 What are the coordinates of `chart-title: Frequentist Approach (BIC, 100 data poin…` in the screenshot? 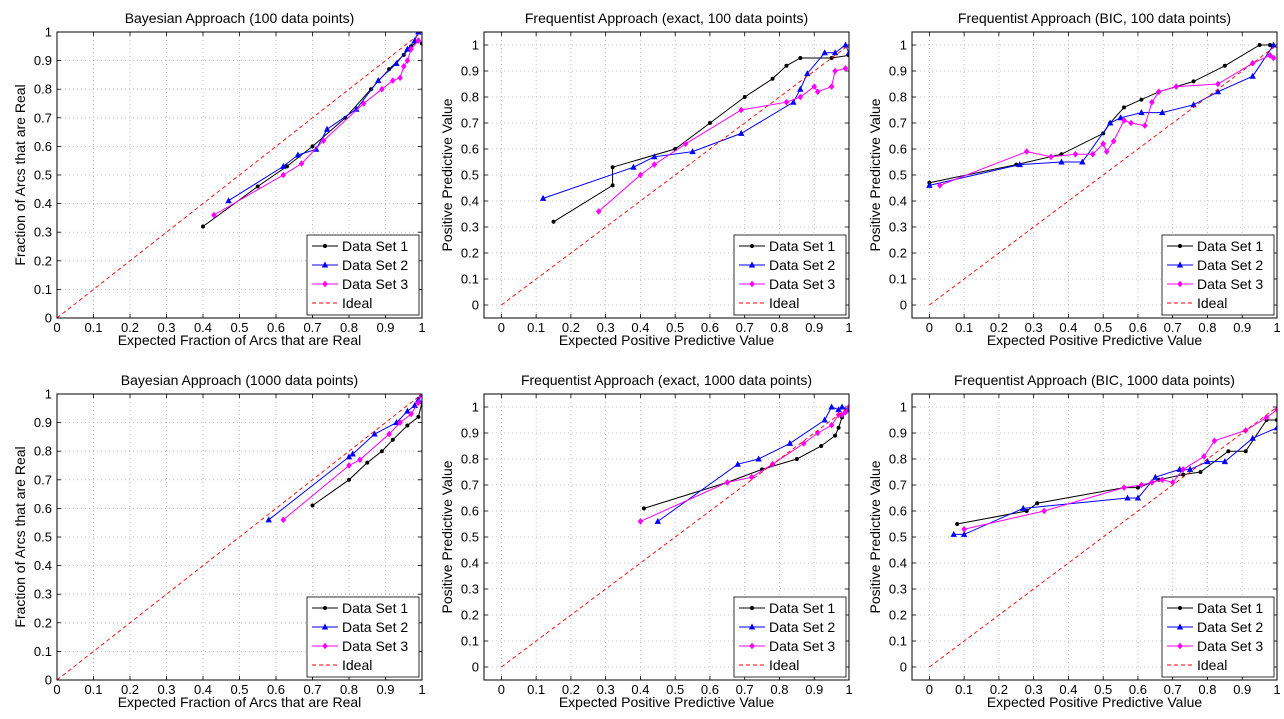 It's located at (1094, 18).